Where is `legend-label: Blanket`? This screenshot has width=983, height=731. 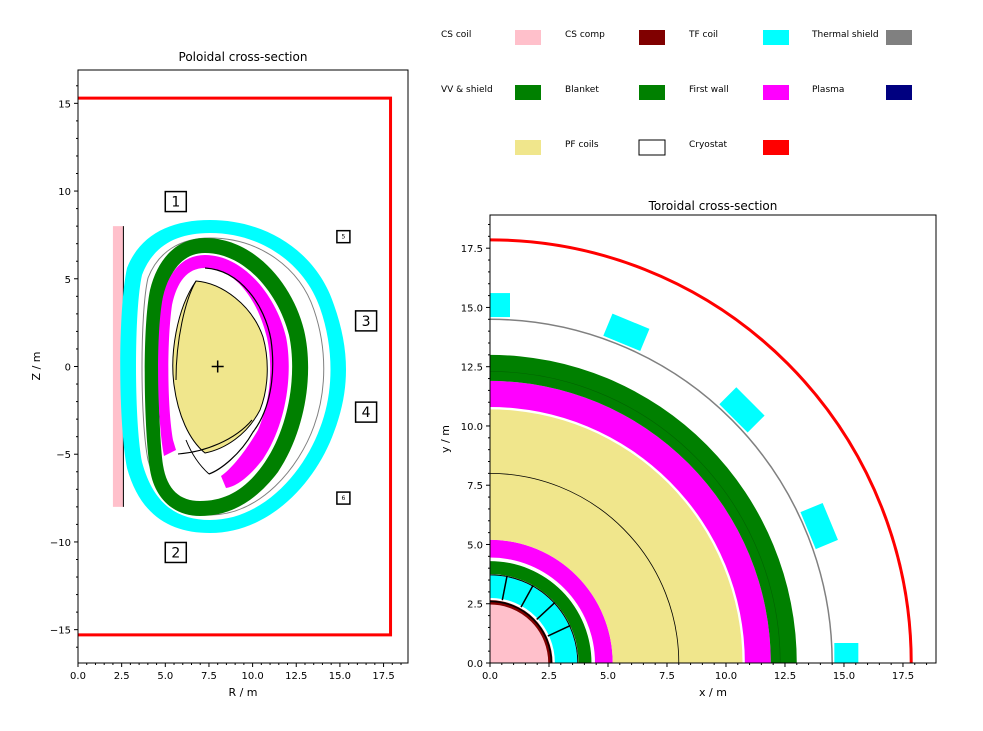 legend-label: Blanket is located at coordinates (582, 90).